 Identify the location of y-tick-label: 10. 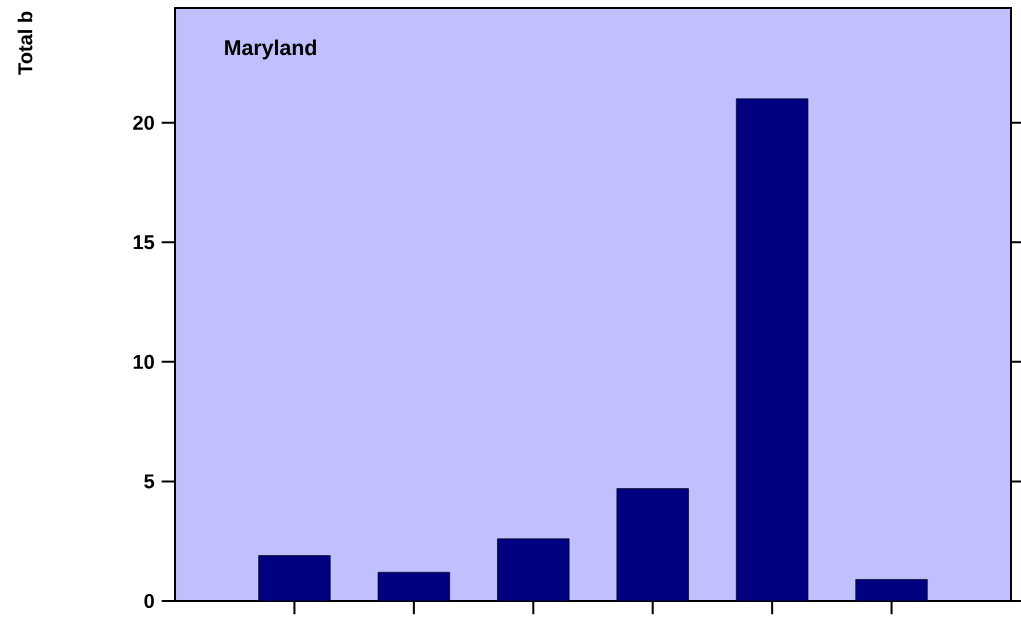
(143, 361).